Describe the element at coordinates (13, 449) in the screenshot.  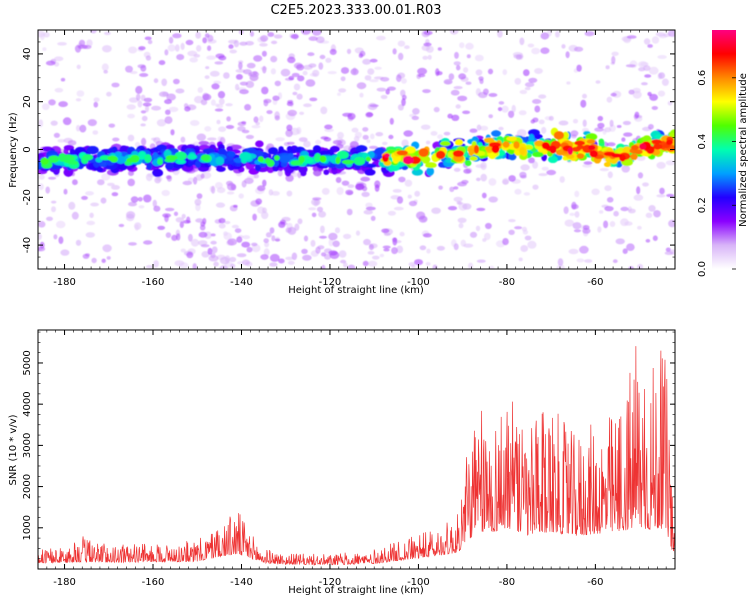
I see `snr-y-label: SNR (10 * v/v)` at that location.